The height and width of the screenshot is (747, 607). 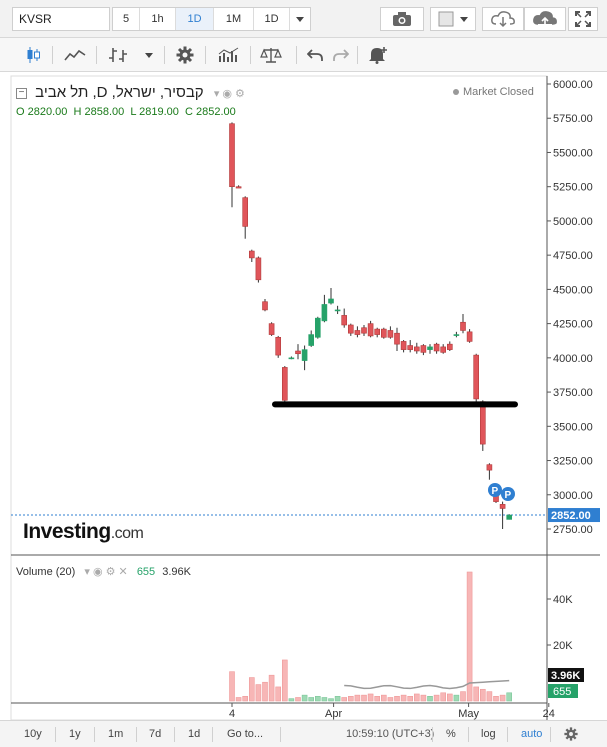 What do you see at coordinates (498, 92) in the screenshot?
I see `market-status-label: Market Closed` at bounding box center [498, 92].